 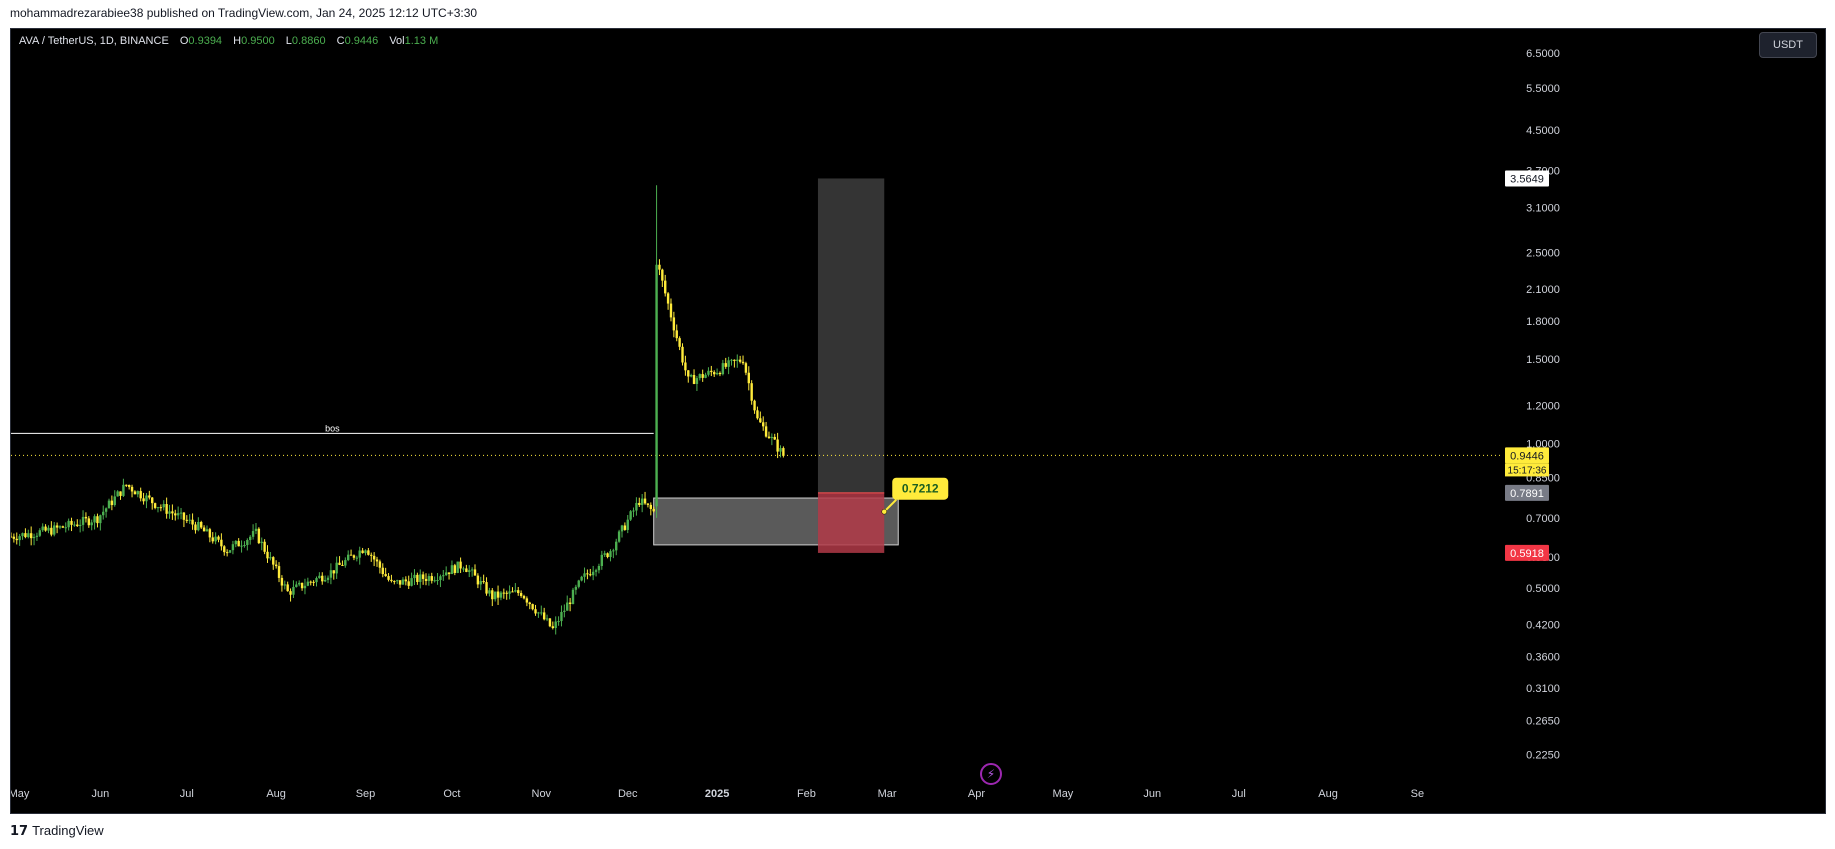 What do you see at coordinates (976, 794) in the screenshot?
I see `x-tick-label: Apr` at bounding box center [976, 794].